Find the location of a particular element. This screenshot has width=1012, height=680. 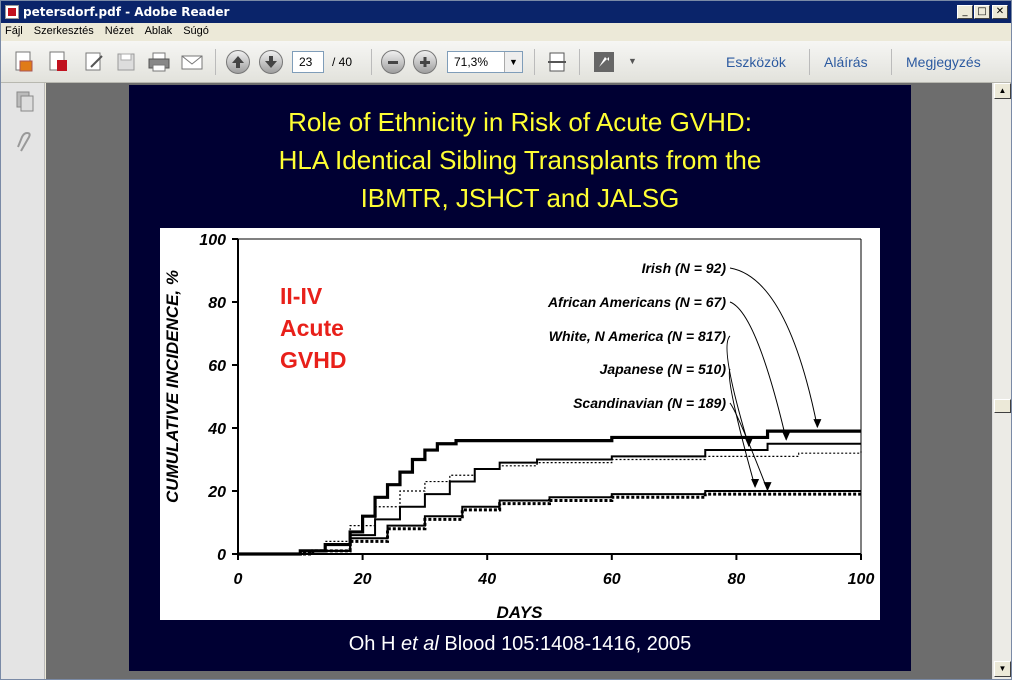

navigation-panel is located at coordinates (23, 381).